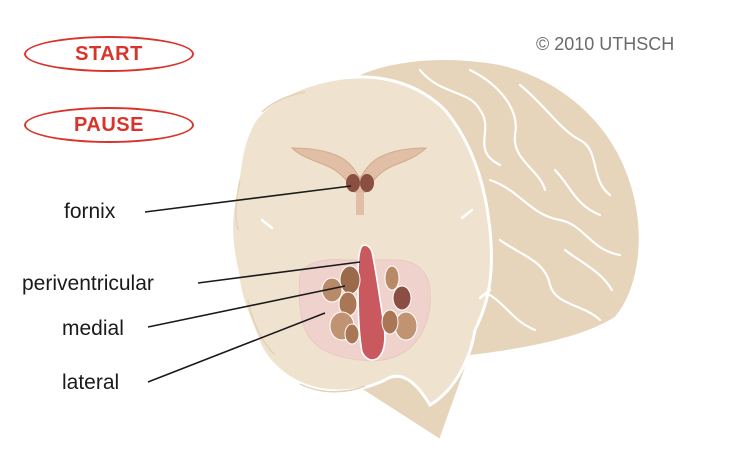  I want to click on medial-nucleus-lower-left, so click(352, 334).